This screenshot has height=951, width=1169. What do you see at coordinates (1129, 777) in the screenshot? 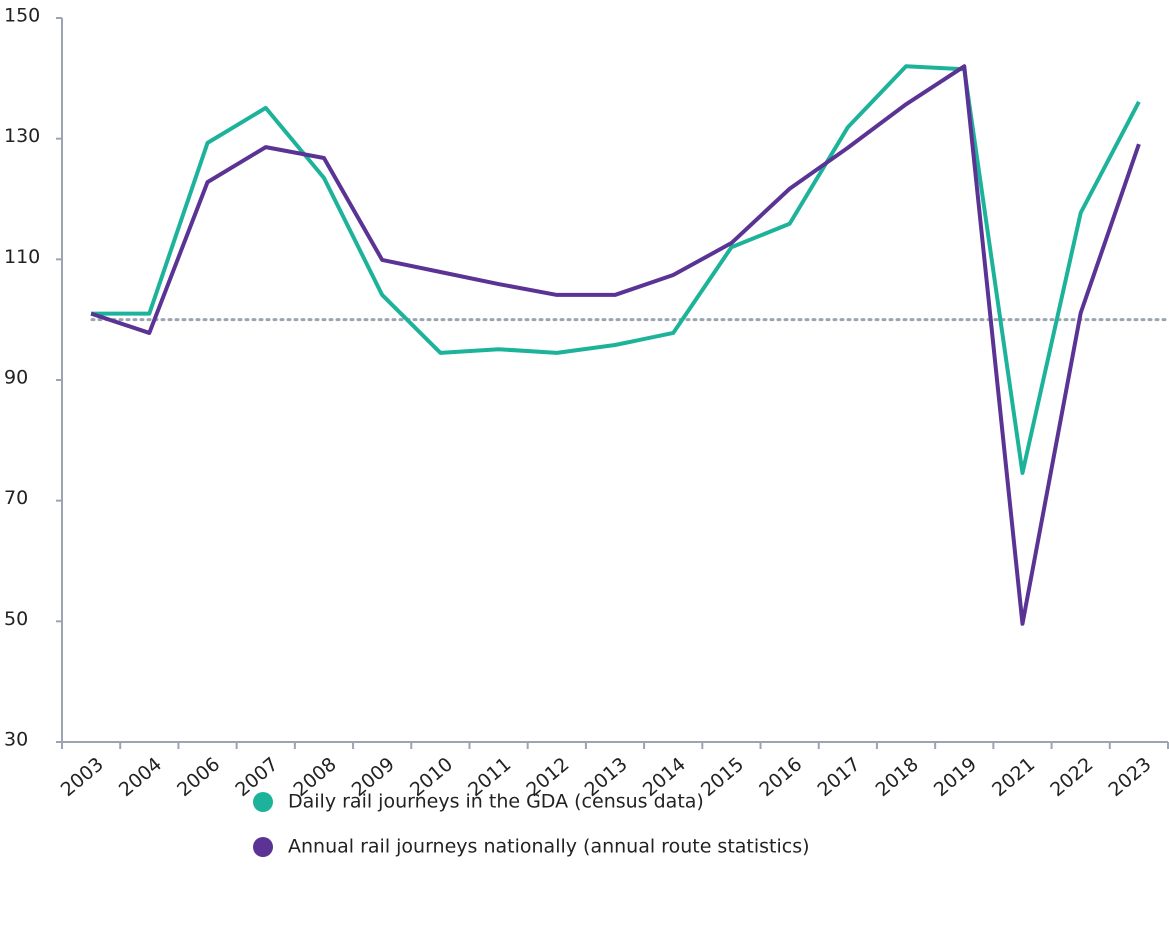
I see `x-tick-label: 2023` at bounding box center [1129, 777].